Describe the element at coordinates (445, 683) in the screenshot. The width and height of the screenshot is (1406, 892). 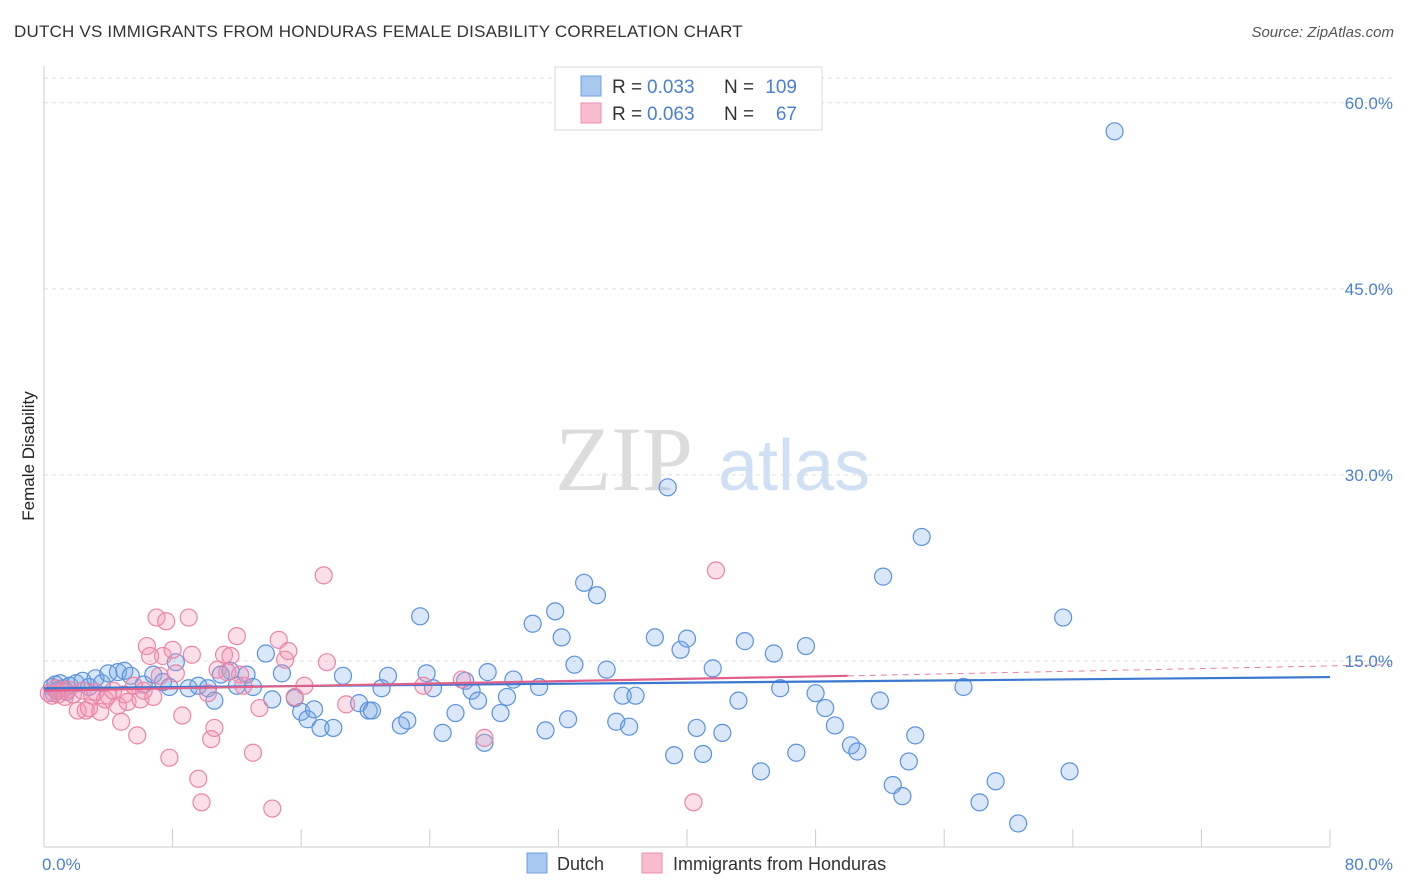
I see `trend-line-honduras` at that location.